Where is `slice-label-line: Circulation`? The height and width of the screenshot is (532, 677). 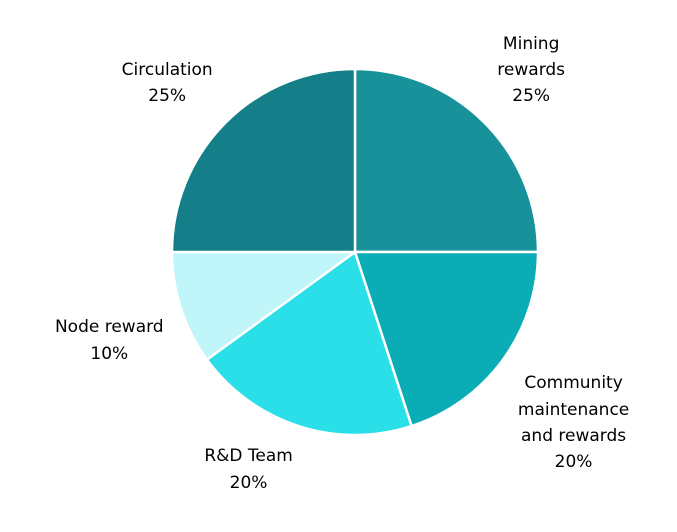 slice-label-line: Circulation is located at coordinates (167, 70).